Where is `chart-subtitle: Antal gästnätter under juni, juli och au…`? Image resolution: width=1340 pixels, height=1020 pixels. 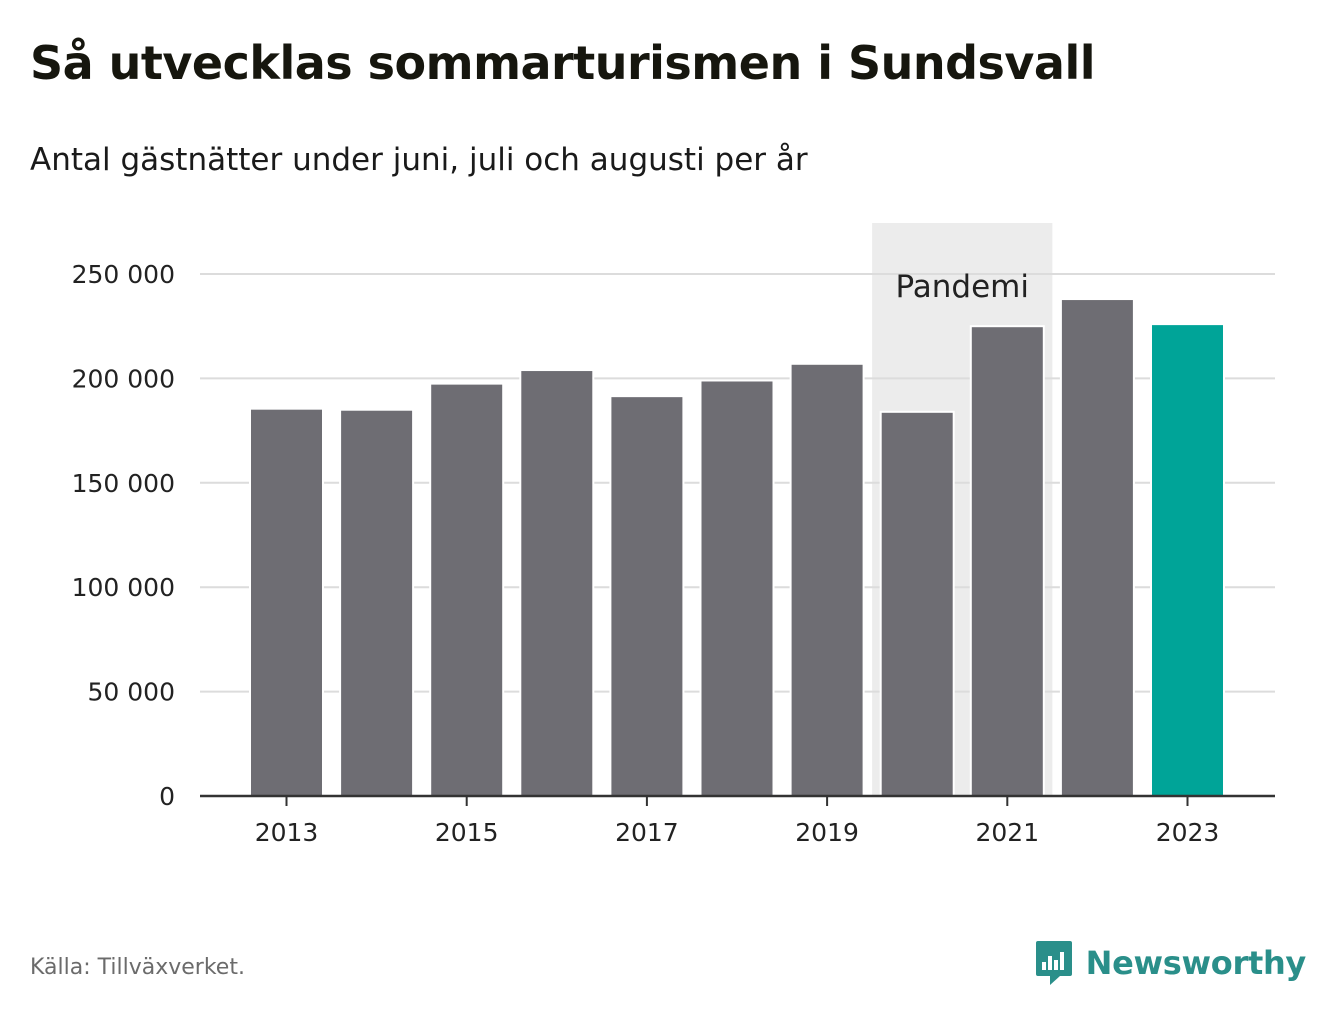
chart-subtitle: Antal gästnätter under juni, juli och au… is located at coordinates (419, 160).